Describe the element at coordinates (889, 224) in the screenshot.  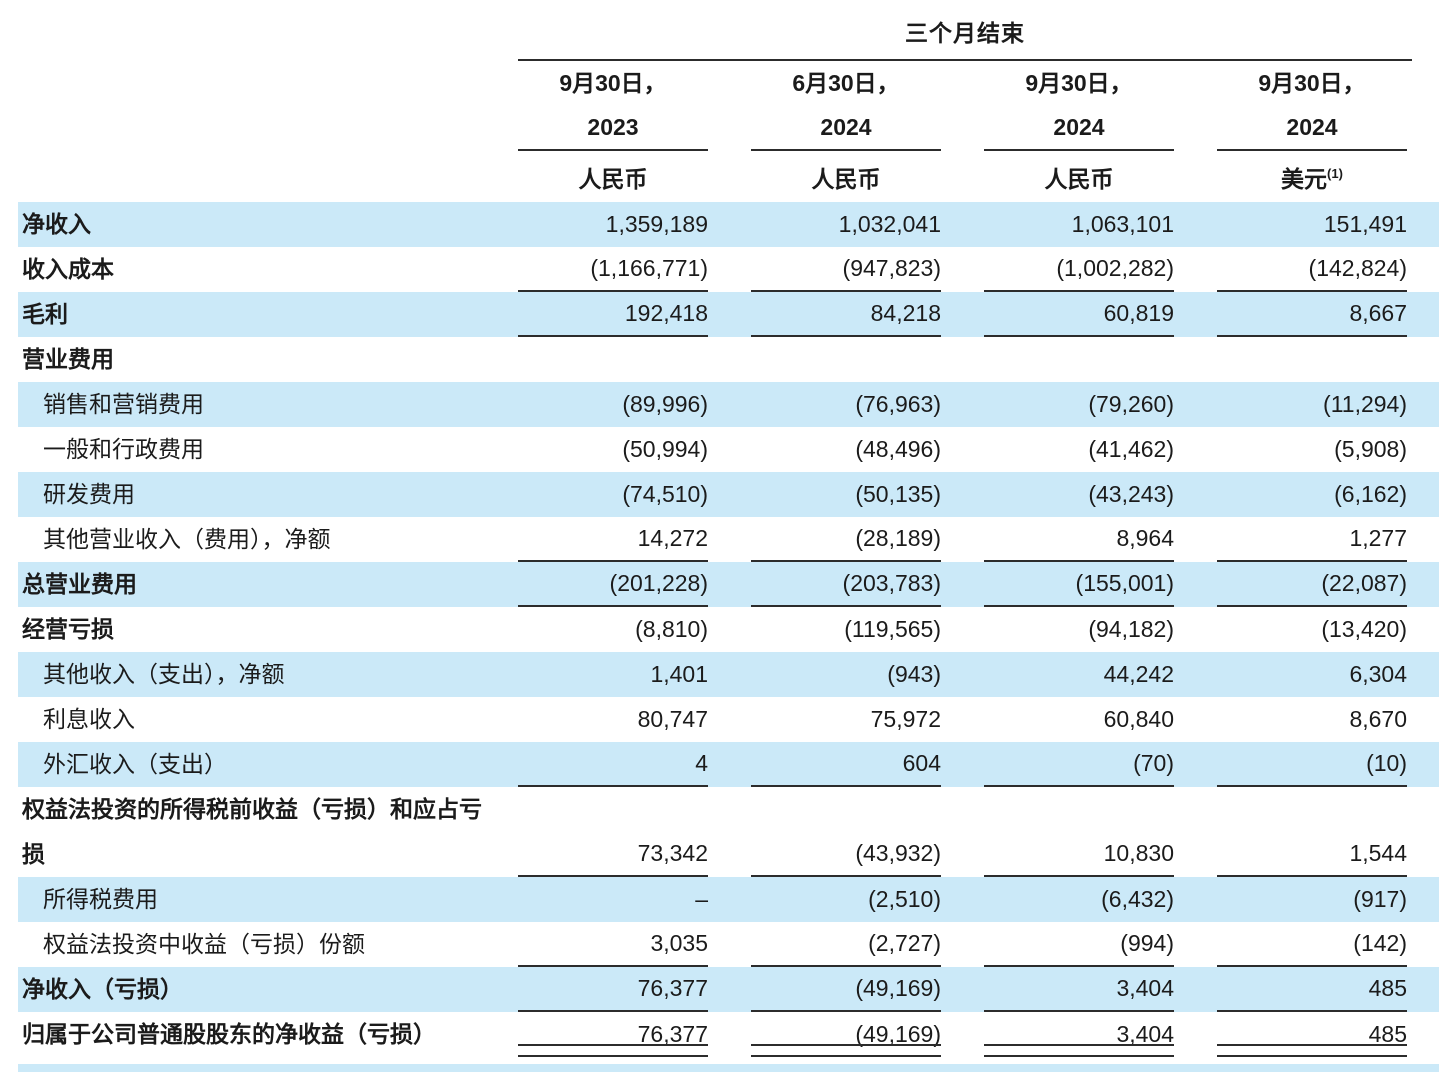
I see `row-value-cell: 1,032,041` at that location.